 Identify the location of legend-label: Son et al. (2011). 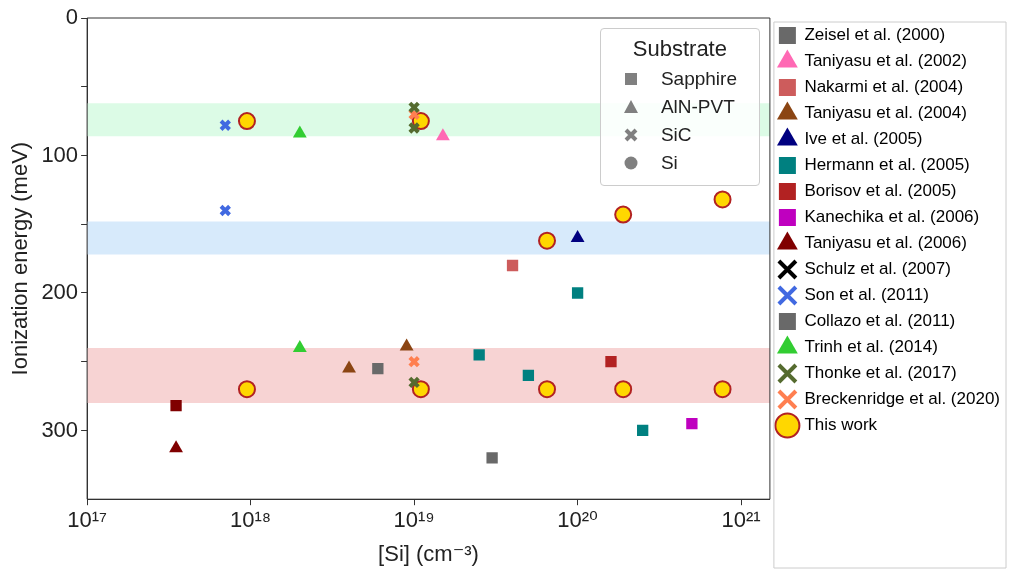
(866, 295).